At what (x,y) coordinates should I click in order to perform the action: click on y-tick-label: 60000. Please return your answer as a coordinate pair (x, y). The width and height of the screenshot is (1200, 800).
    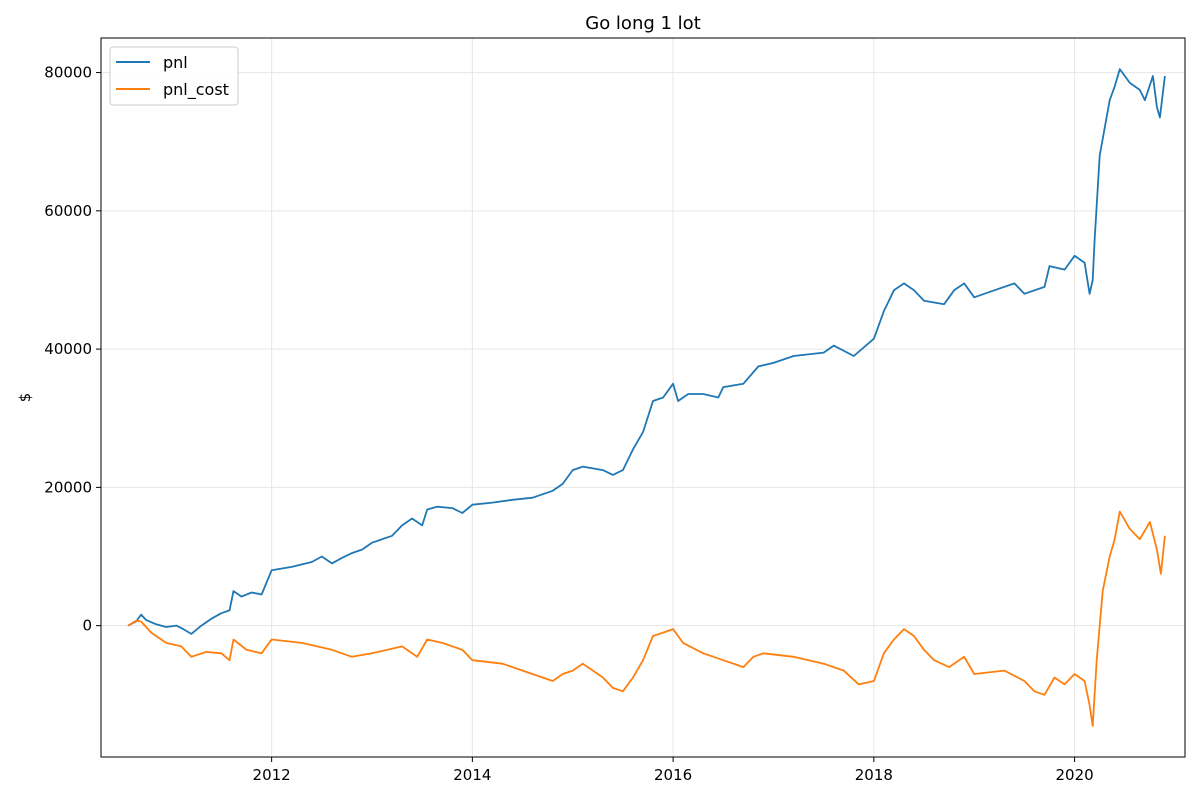
    Looking at the image, I should click on (68, 211).